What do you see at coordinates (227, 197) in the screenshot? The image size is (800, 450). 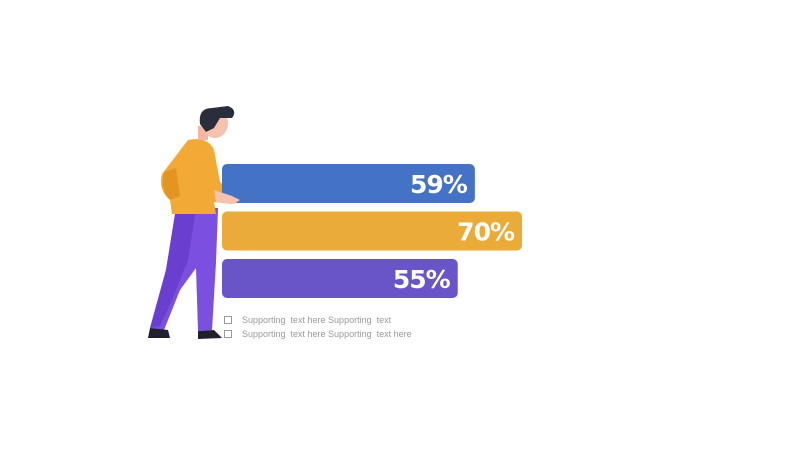 I see `hand` at bounding box center [227, 197].